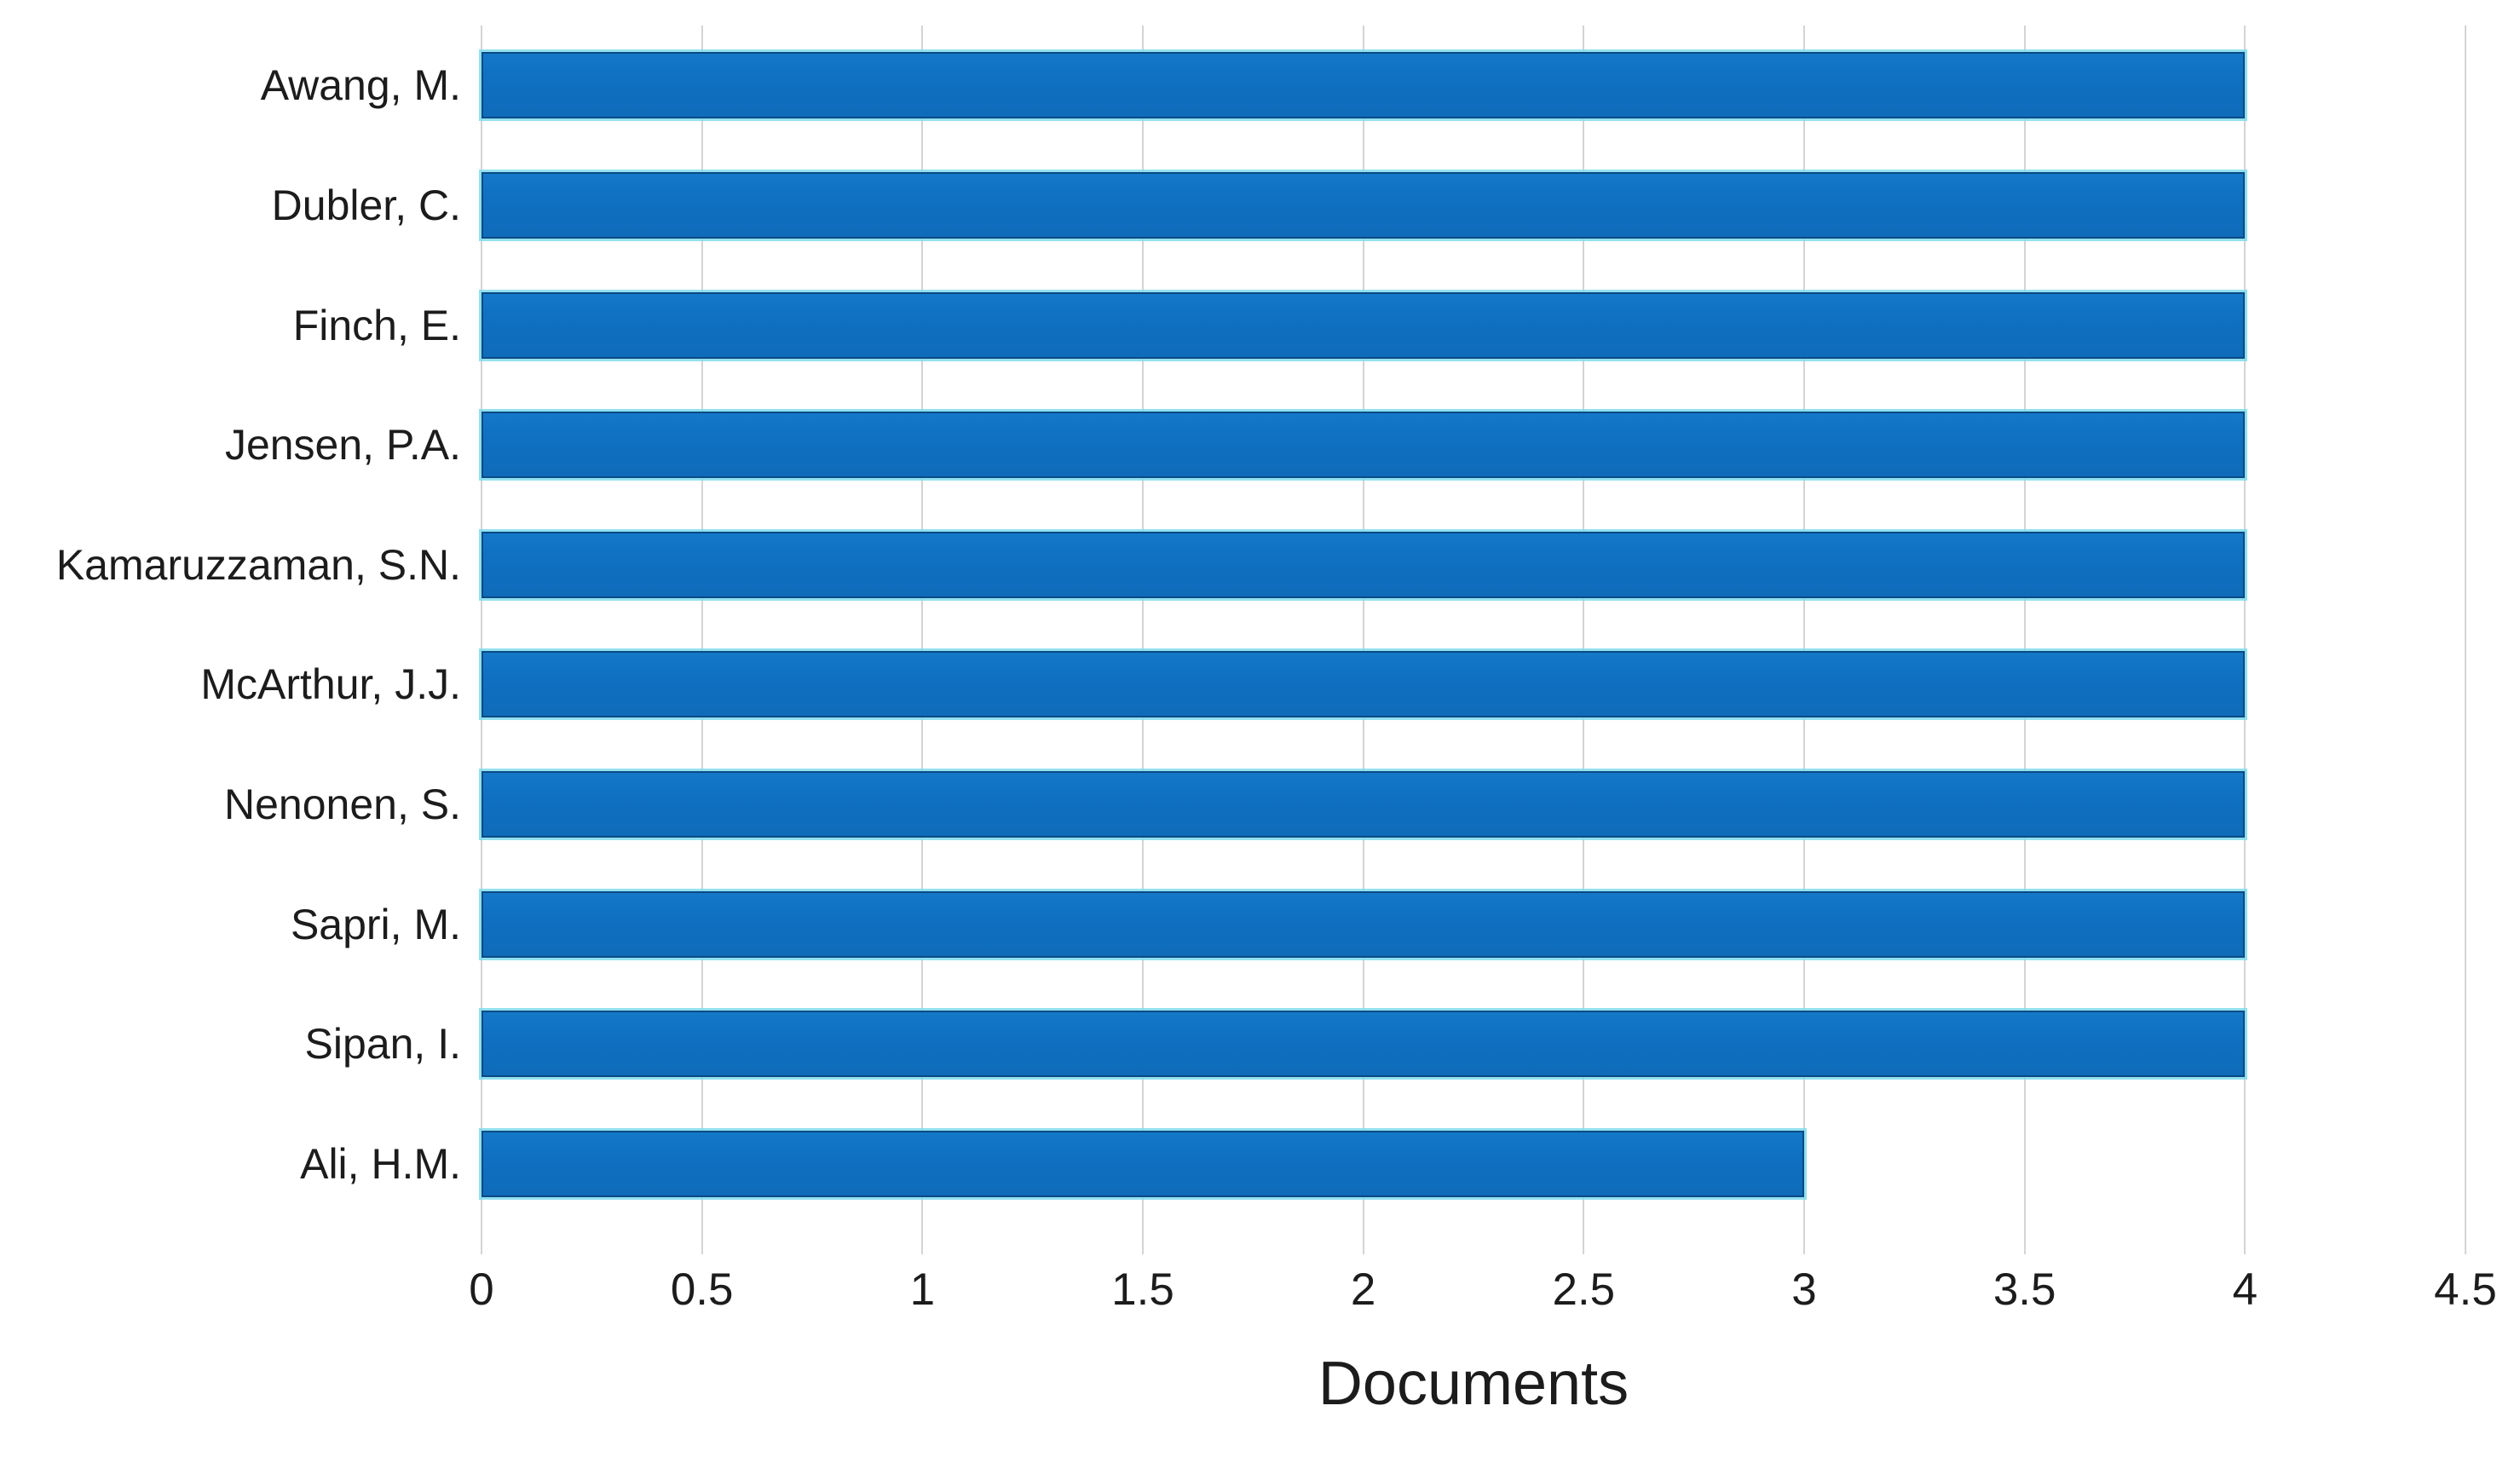  I want to click on x-tick-label: 3, so click(1804, 1289).